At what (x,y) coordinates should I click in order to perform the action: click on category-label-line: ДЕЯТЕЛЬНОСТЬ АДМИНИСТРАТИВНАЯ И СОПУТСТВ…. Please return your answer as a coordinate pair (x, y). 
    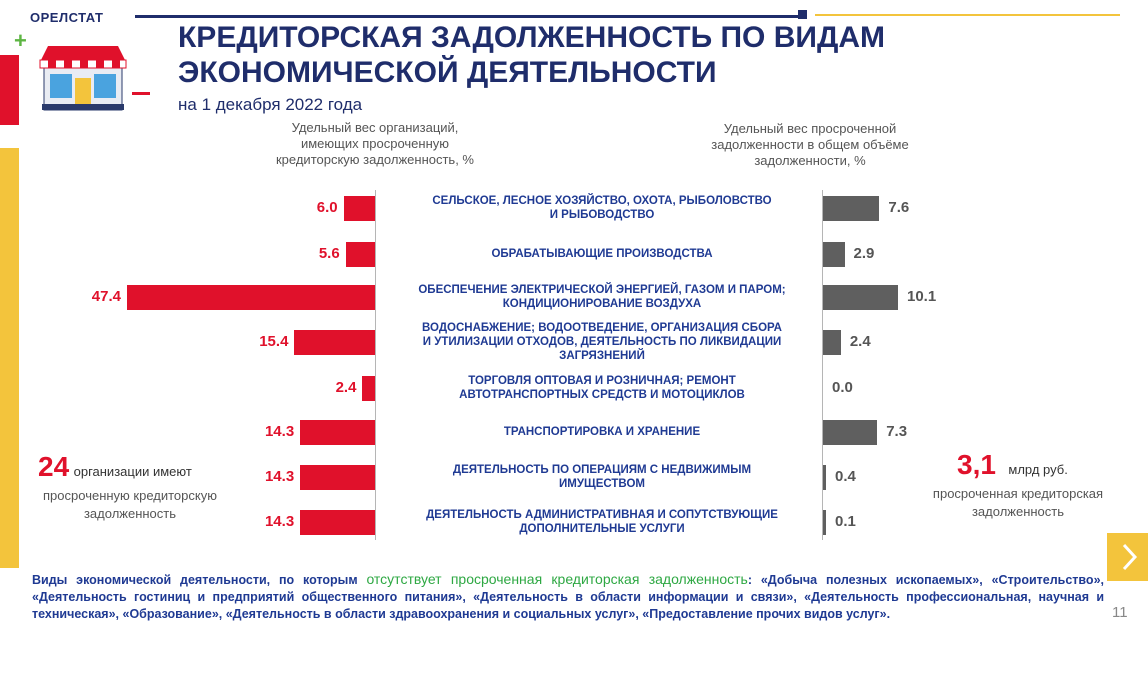
    Looking at the image, I should click on (602, 515).